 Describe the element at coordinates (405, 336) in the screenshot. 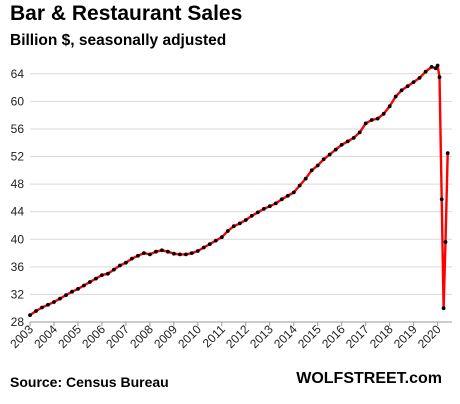

I see `x-tick: 2019` at that location.